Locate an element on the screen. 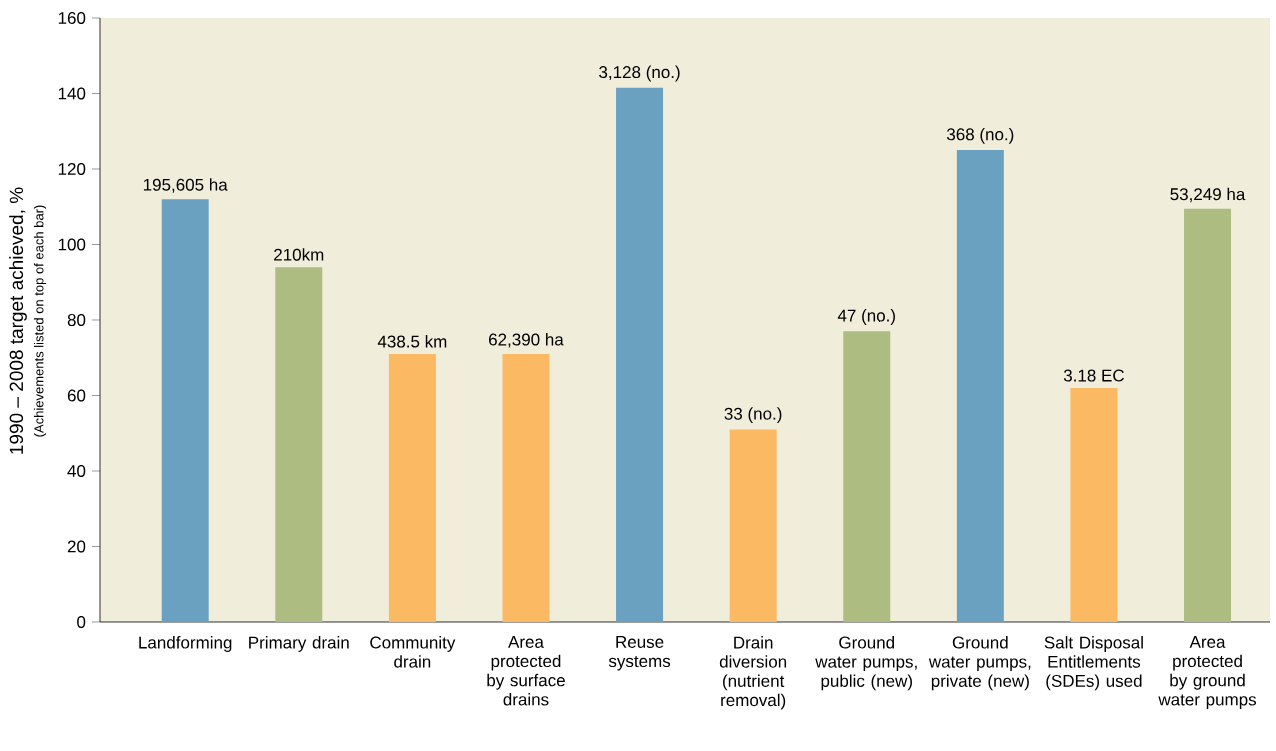  x-tick-label: Reuse systems is located at coordinates (639, 653).